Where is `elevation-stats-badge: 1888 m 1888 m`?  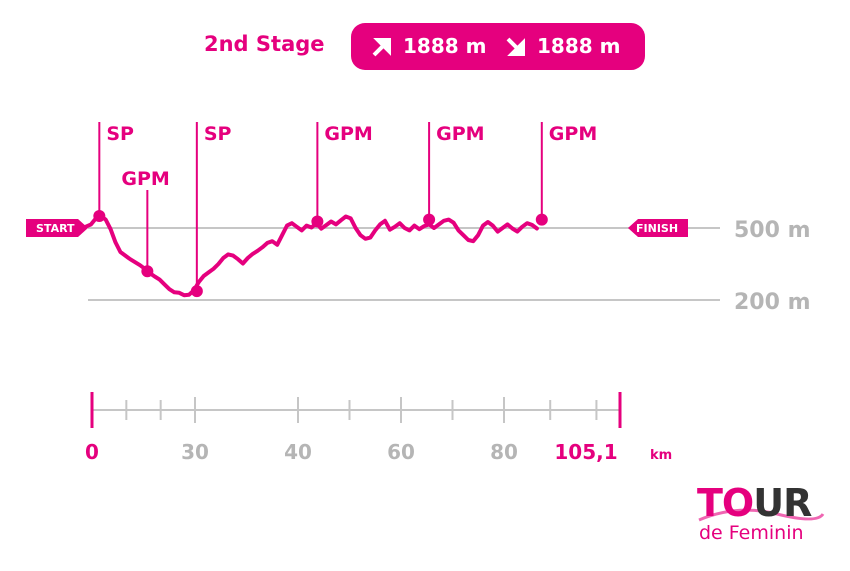
elevation-stats-badge: 1888 m 1888 m is located at coordinates (498, 46).